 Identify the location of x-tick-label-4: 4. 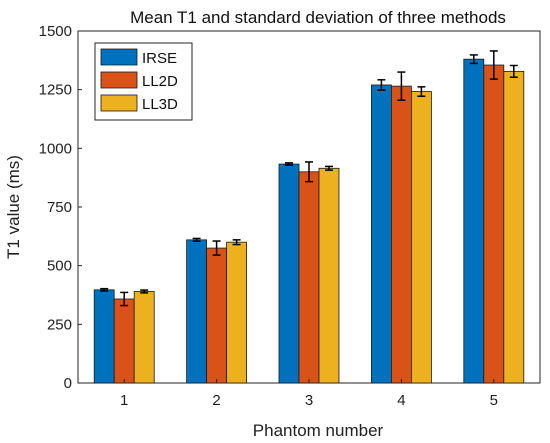
(401, 400).